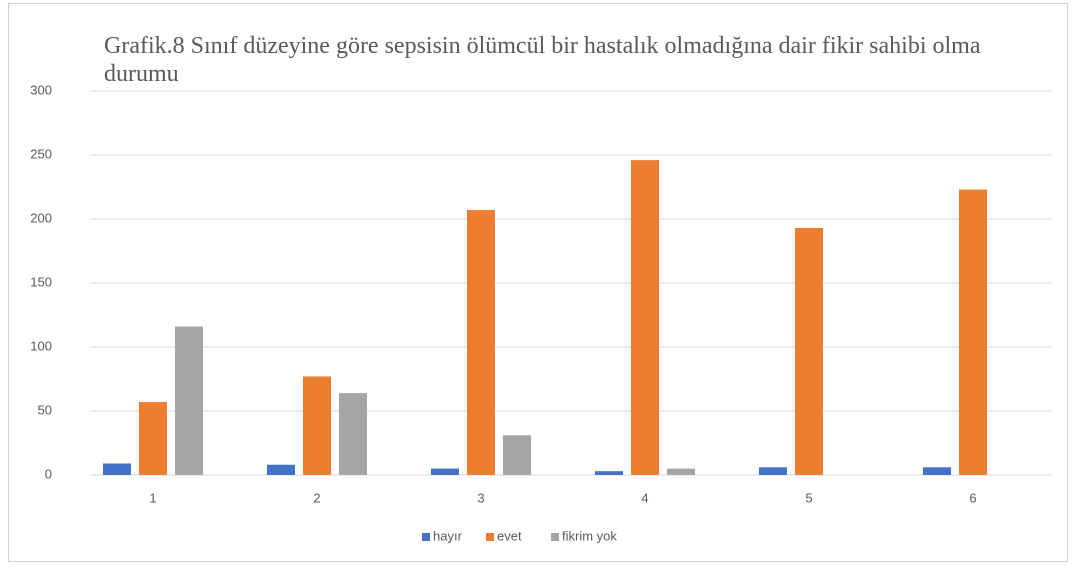 This screenshot has height=567, width=1076. I want to click on legend-label: evet, so click(509, 535).